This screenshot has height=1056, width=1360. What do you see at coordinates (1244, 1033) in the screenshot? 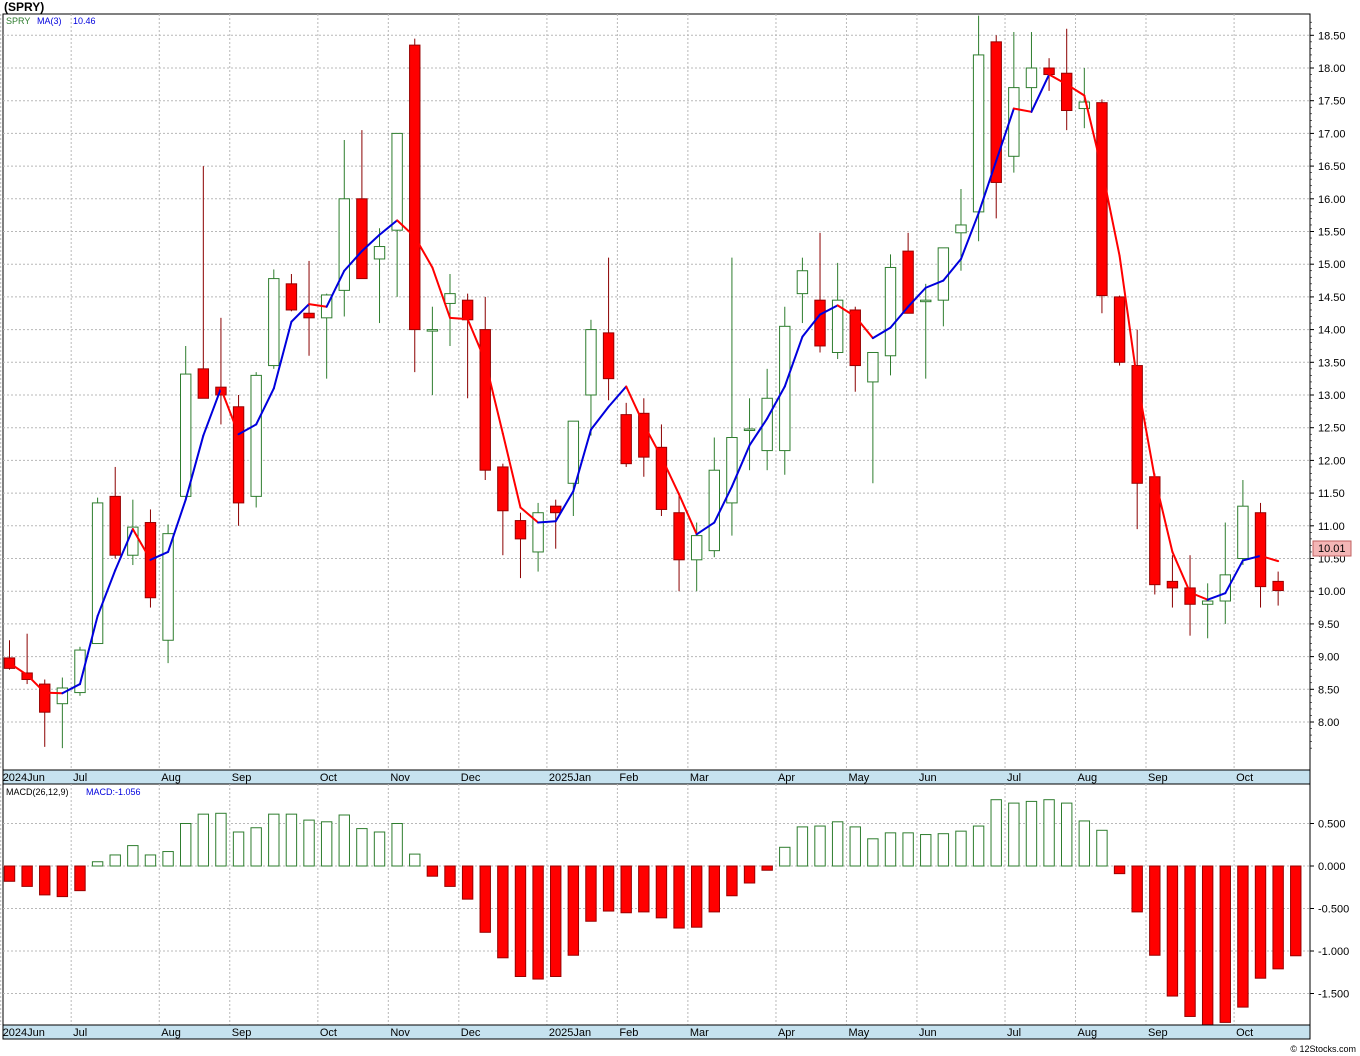
I see `date-tick-label: Oct` at bounding box center [1244, 1033].